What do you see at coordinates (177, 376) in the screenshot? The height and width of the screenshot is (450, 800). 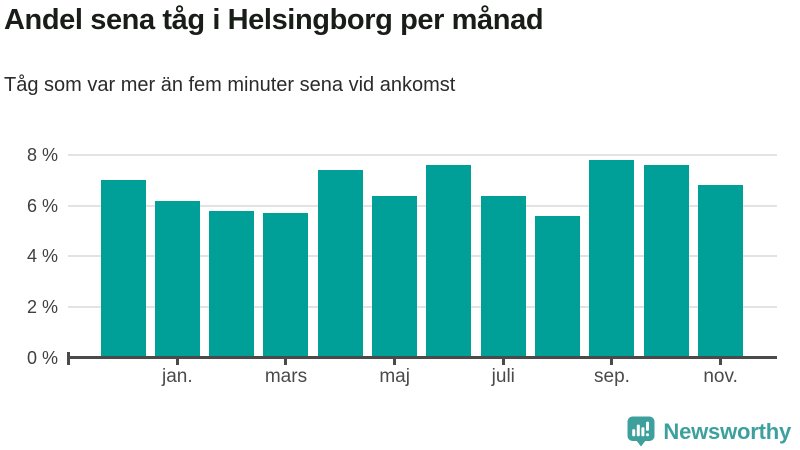 I see `x-axis-tick-label: jan.` at bounding box center [177, 376].